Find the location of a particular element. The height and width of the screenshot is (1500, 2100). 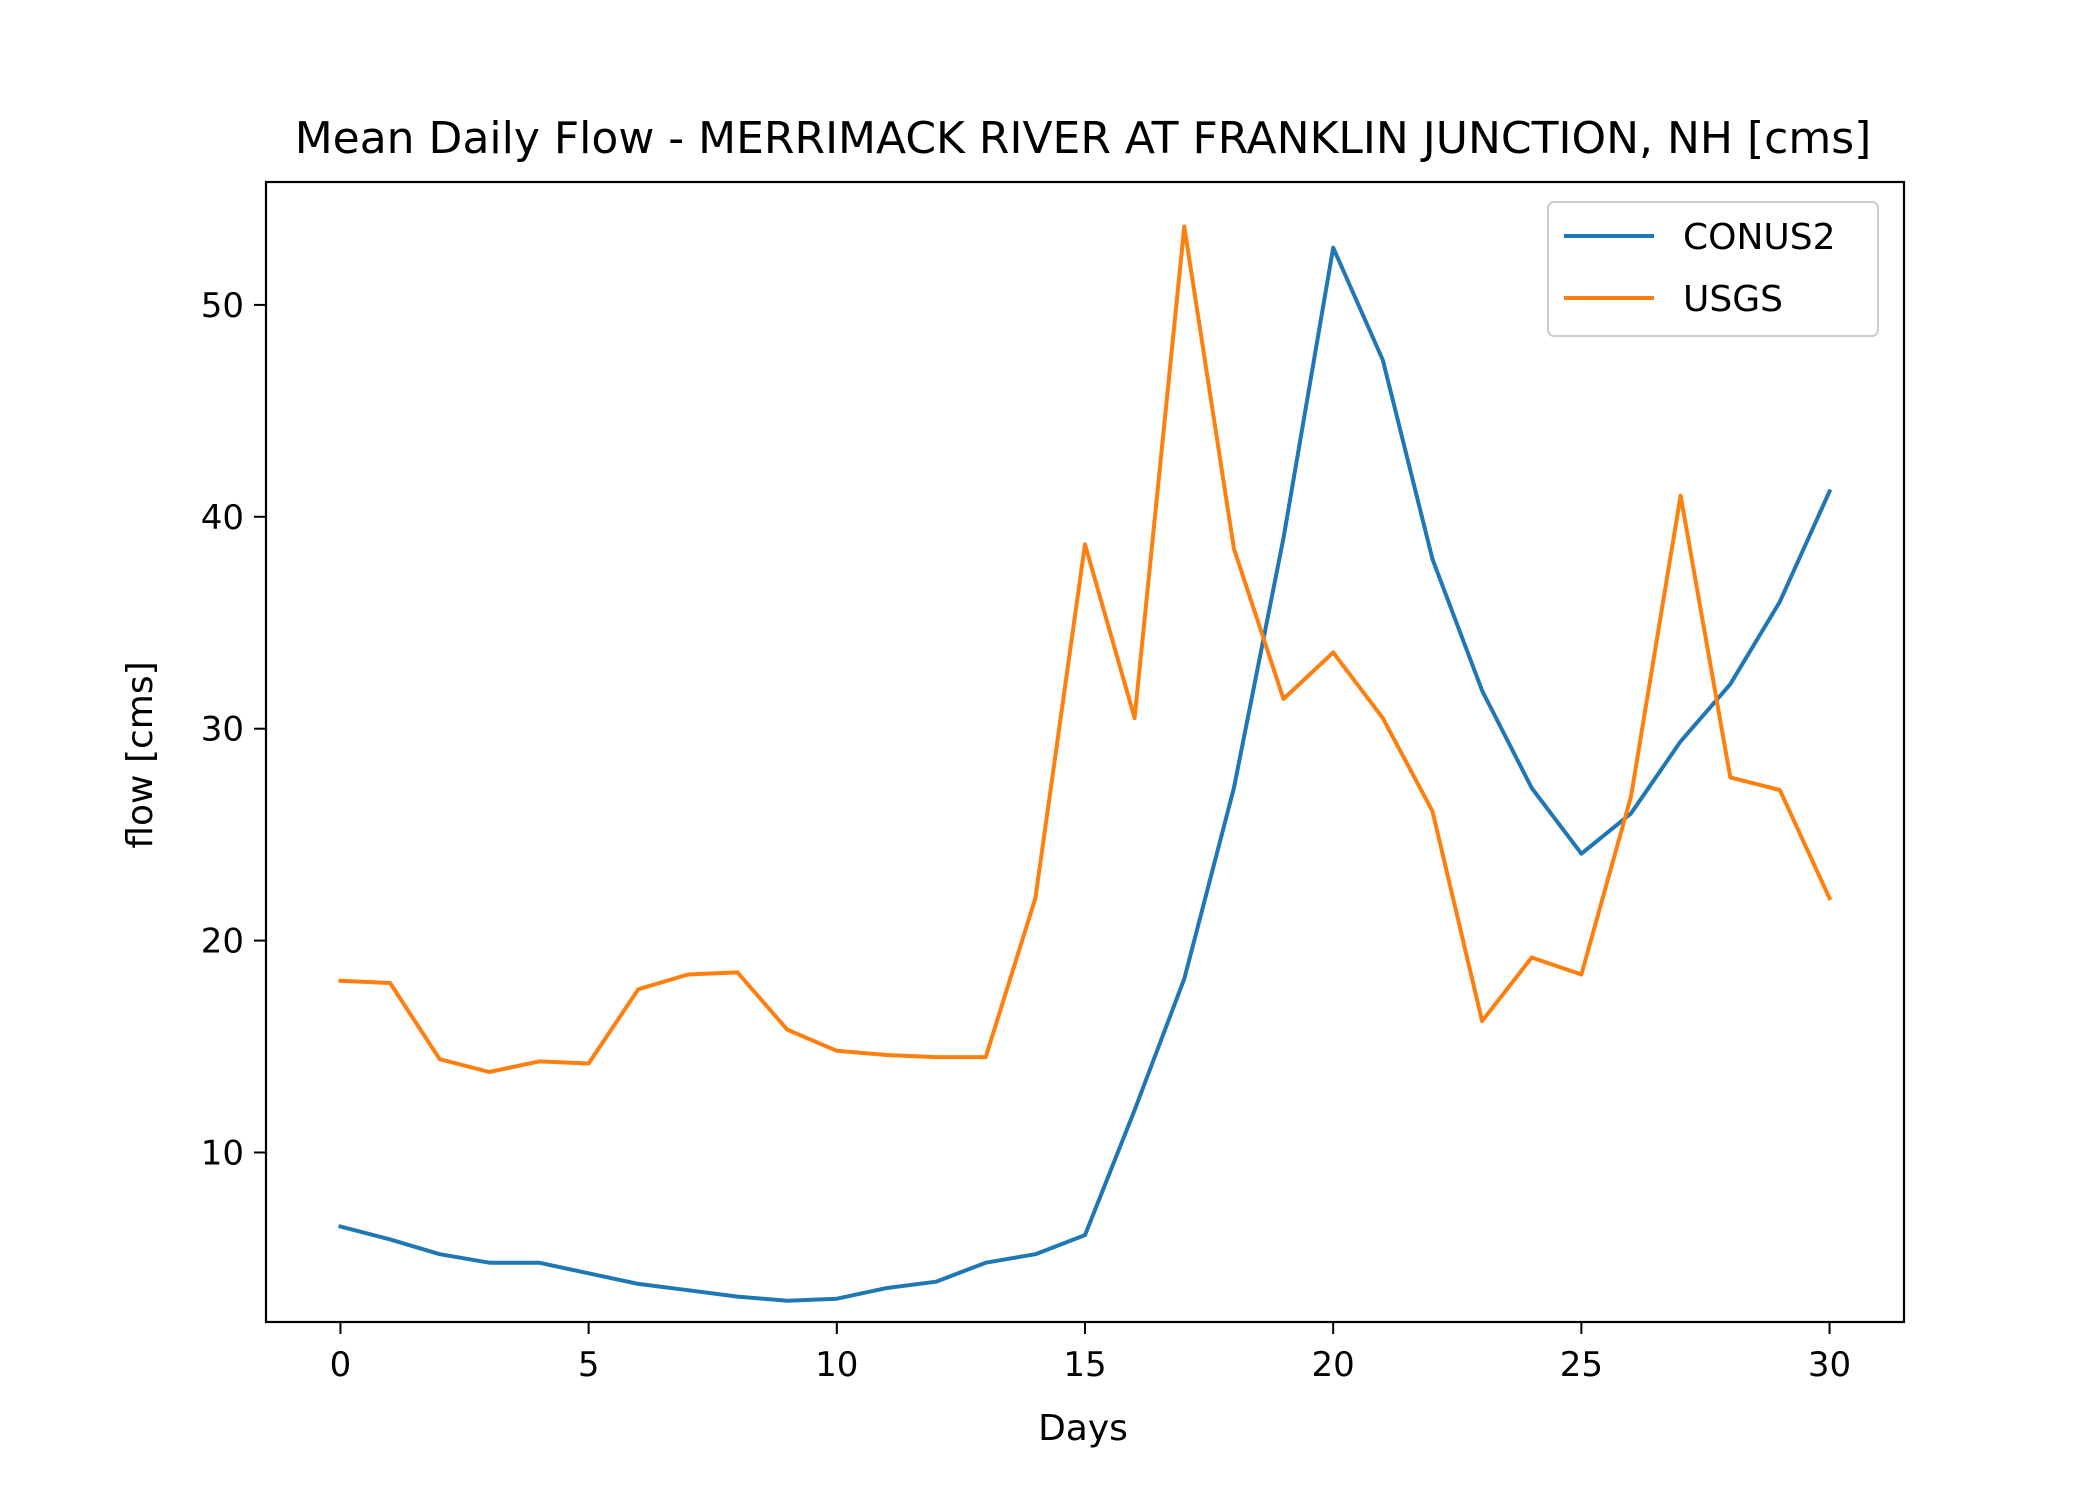

y-tick-label: 20 is located at coordinates (222, 942).